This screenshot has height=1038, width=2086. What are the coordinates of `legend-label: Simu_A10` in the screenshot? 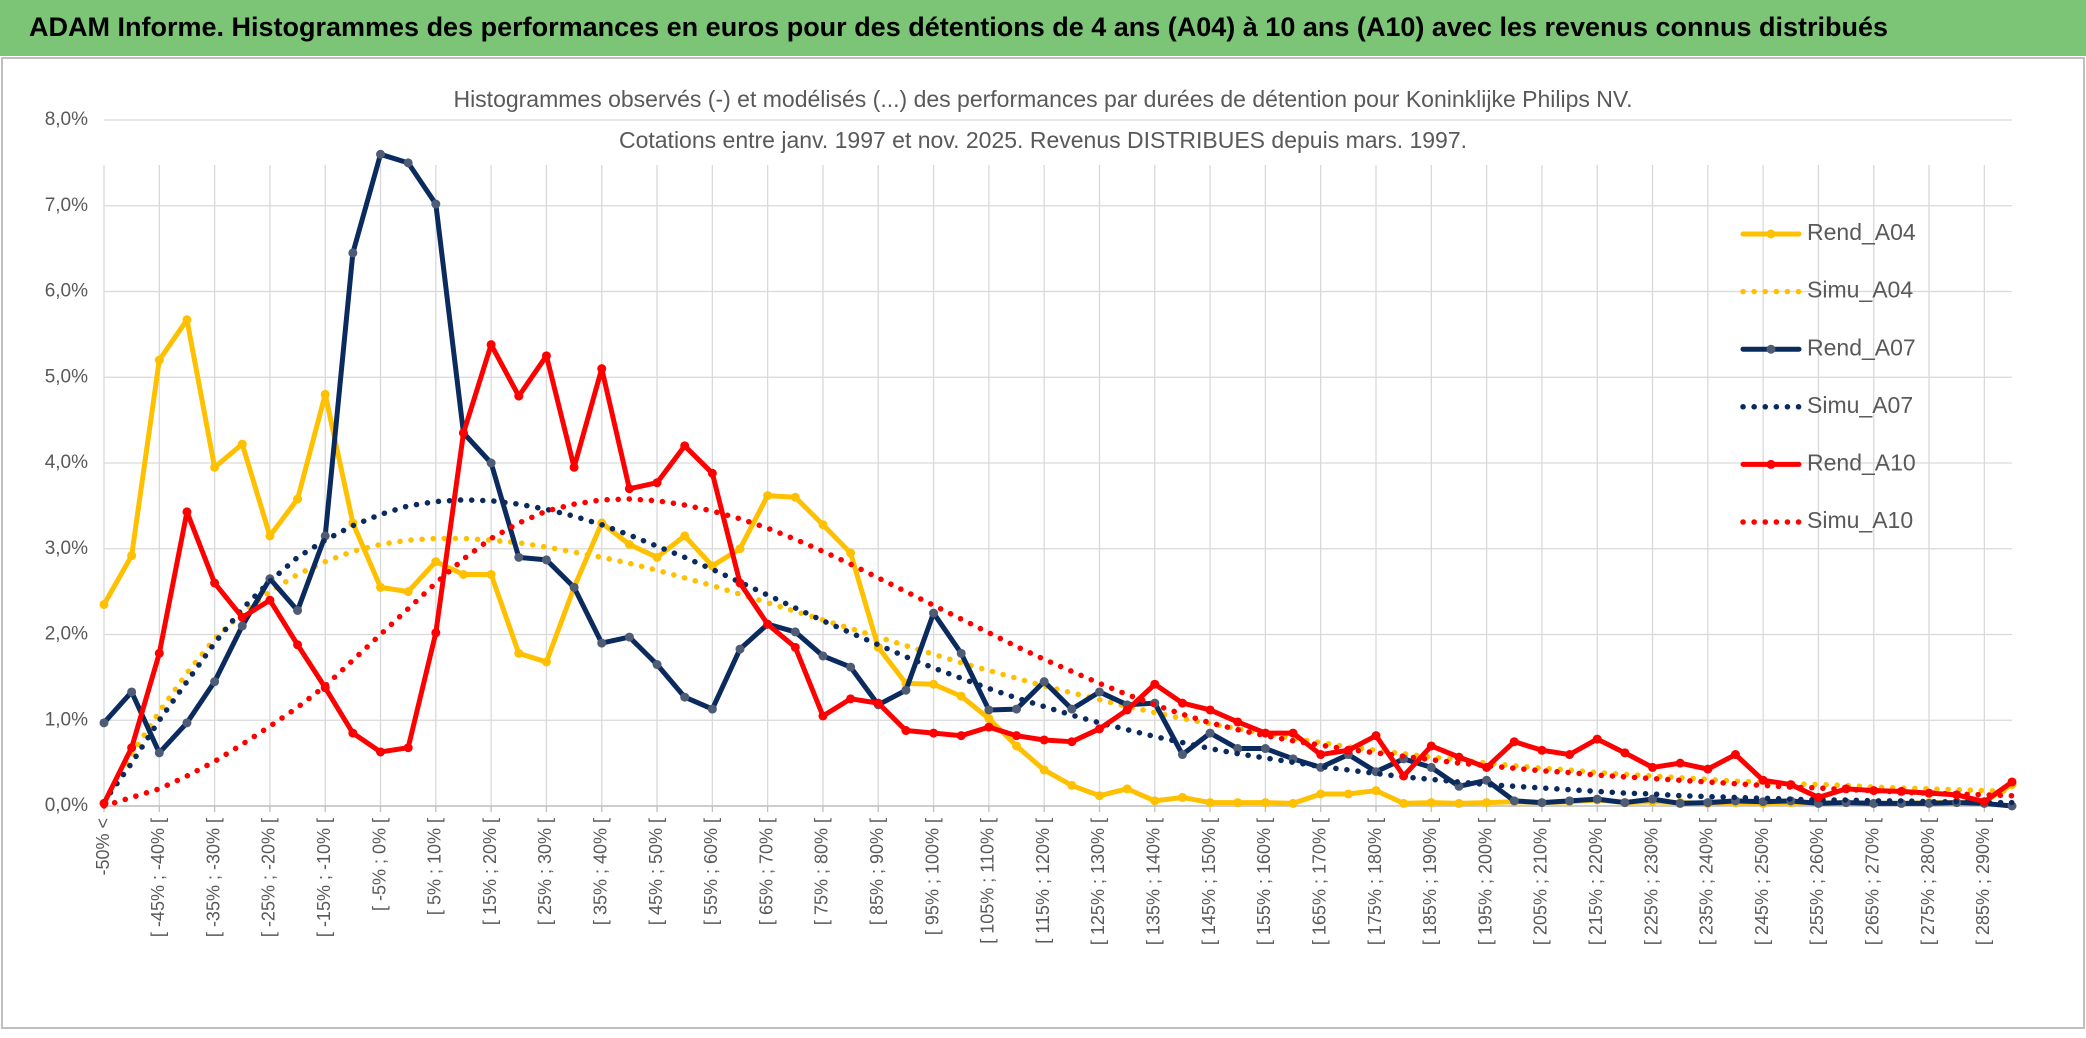 It's located at (1860, 520).